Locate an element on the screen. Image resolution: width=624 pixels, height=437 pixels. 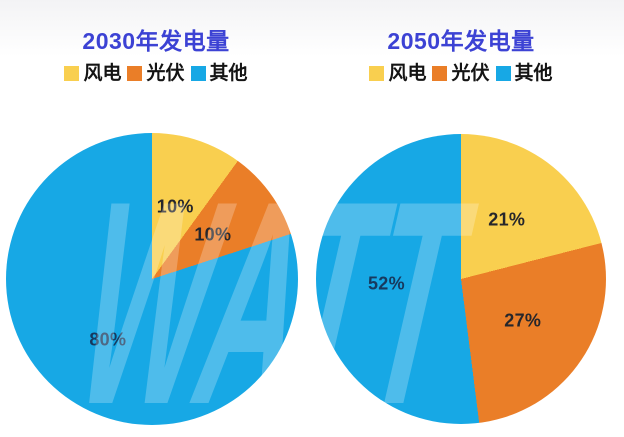
slice-label-风电: 10% is located at coordinates (175, 206).